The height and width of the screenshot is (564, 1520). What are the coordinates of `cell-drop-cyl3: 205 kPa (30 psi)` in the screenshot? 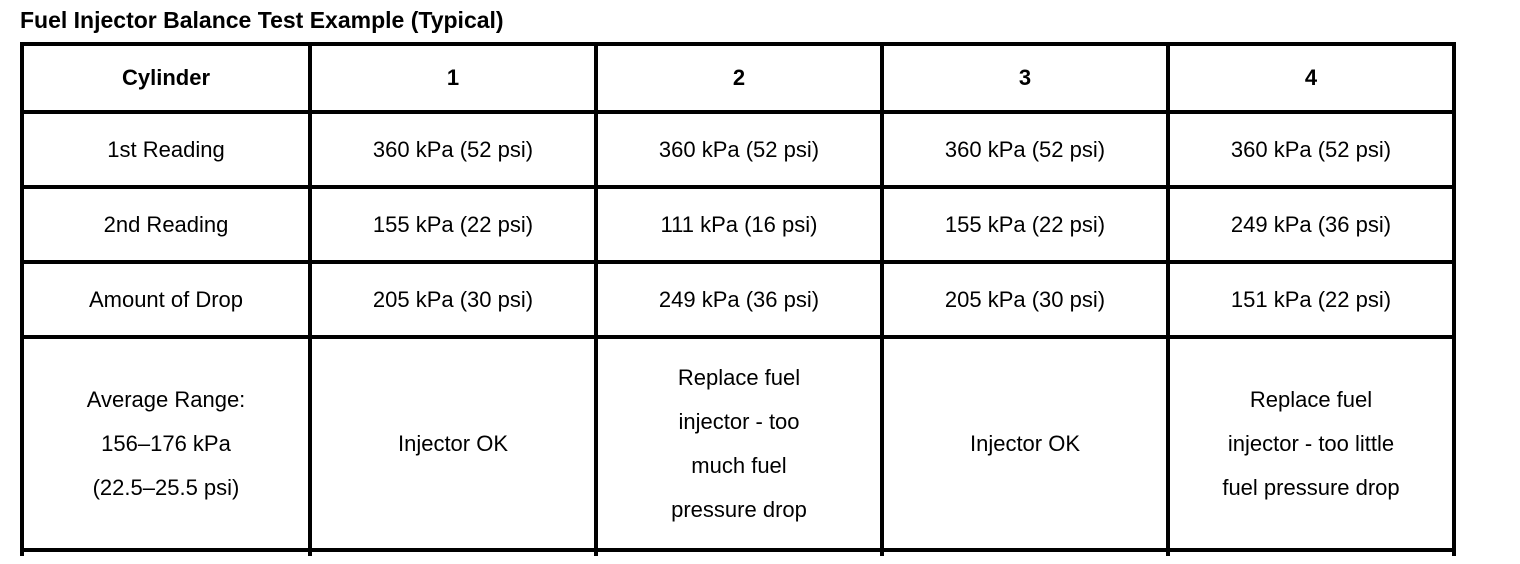 It's located at (1025, 299).